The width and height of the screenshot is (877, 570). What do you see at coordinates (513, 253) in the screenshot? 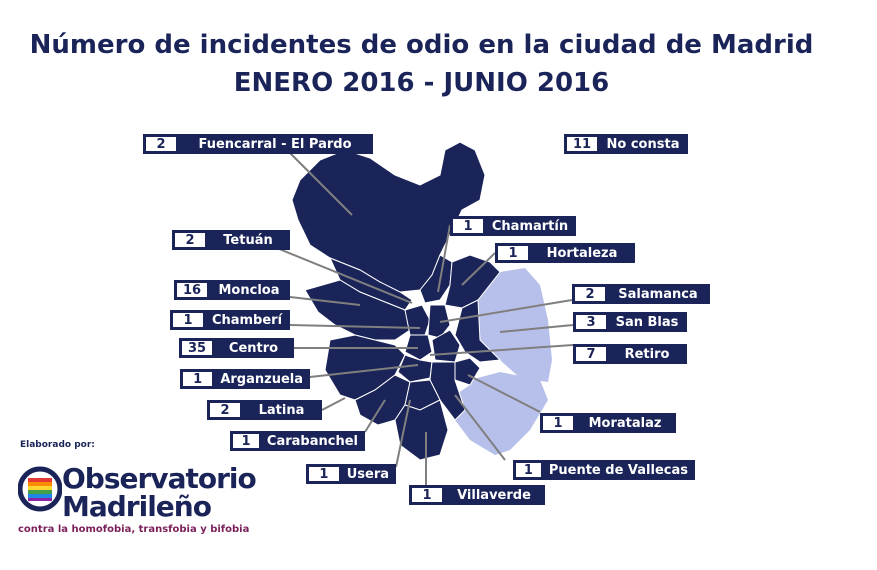
I see `count-hortaleza: 1` at bounding box center [513, 253].